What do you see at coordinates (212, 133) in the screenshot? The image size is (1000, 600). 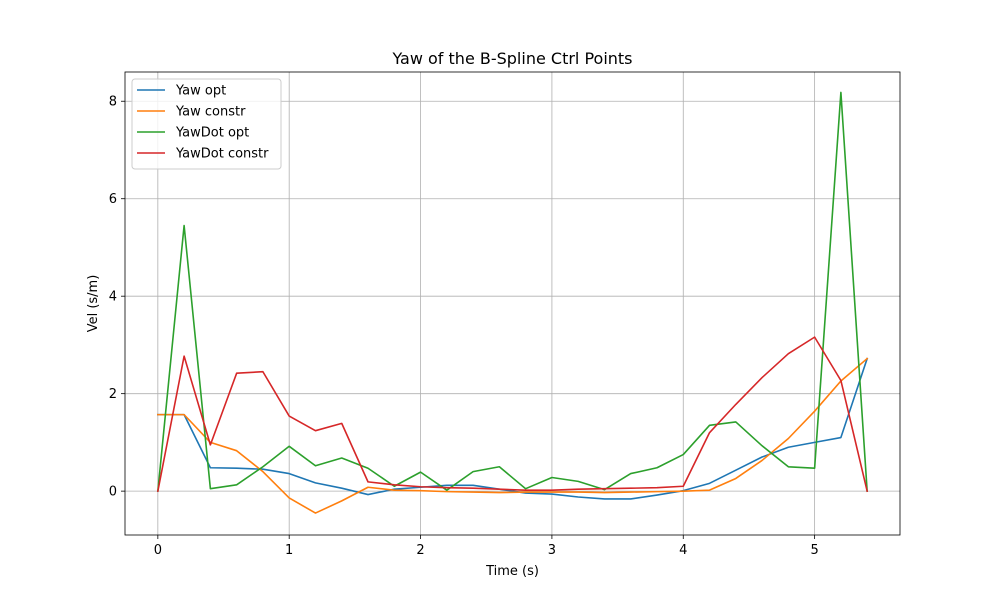 I see `legend-label-yawdot-opt: YawDot opt` at bounding box center [212, 133].